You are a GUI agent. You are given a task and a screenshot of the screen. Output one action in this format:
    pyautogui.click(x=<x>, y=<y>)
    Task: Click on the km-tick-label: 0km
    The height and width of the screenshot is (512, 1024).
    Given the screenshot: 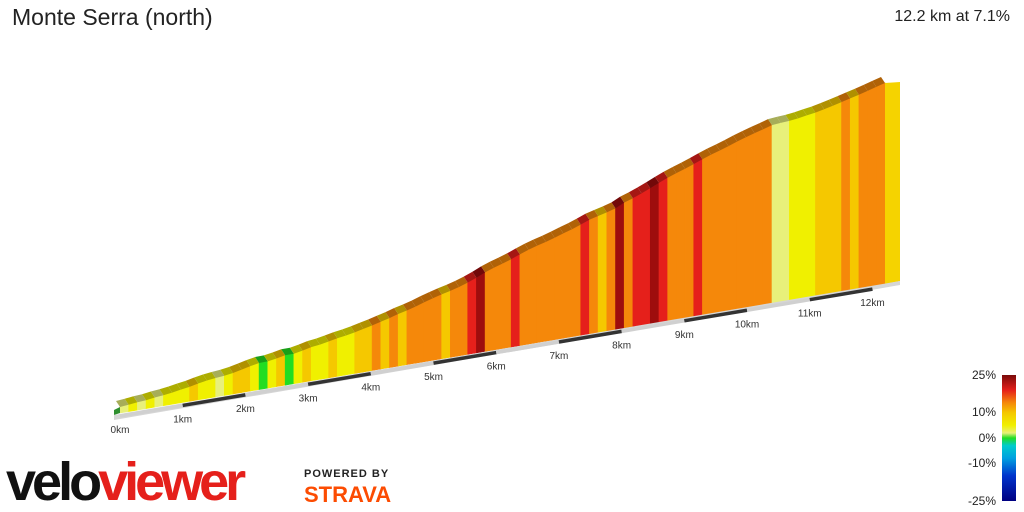 What is the action you would take?
    pyautogui.click(x=120, y=430)
    